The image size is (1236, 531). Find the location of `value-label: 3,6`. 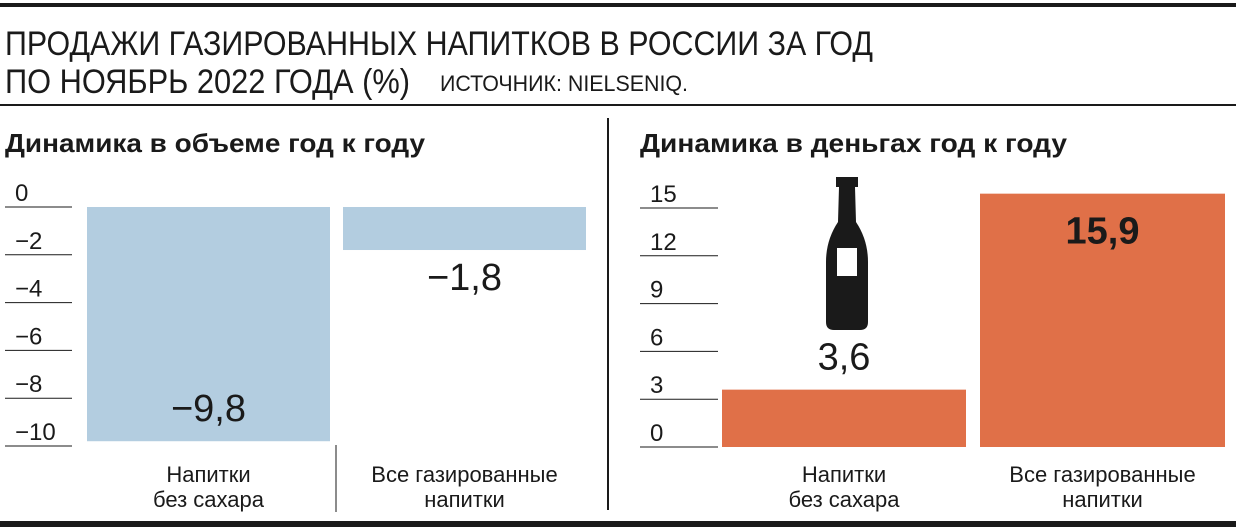

value-label: 3,6 is located at coordinates (844, 358).